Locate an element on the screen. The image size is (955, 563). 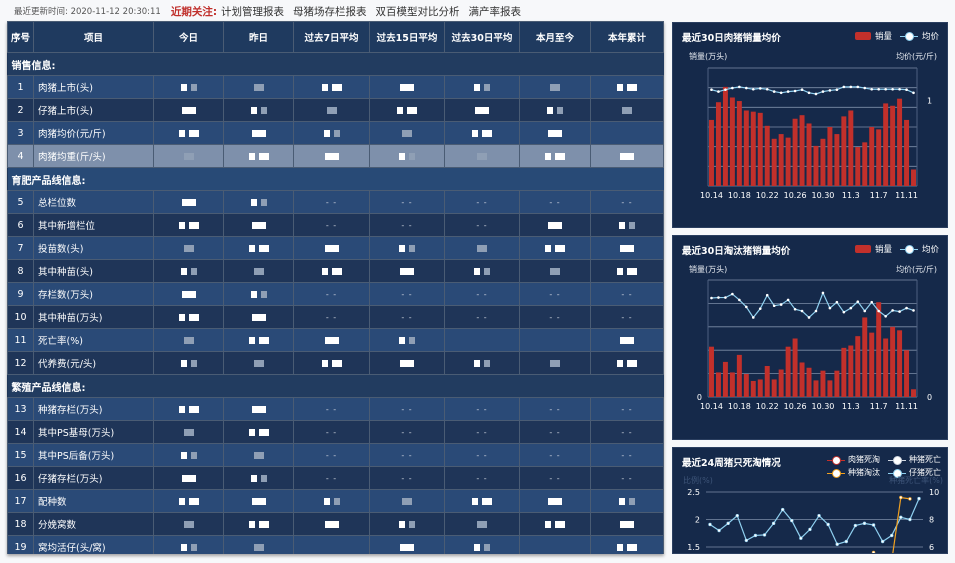
table-row: 8 其中种苗(头) is located at coordinates (335, 271).